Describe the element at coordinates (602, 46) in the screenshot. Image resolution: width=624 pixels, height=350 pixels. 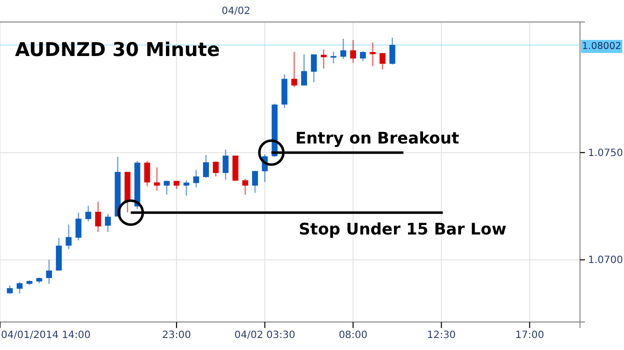
I see `ref-line-label: 1.08002` at that location.